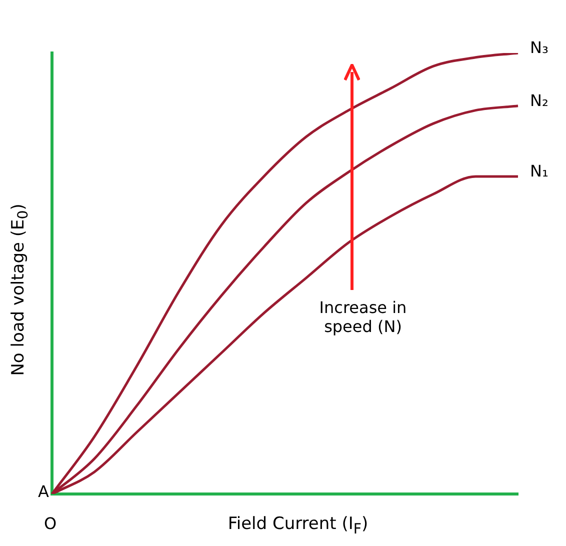 The height and width of the screenshot is (546, 566). Describe the element at coordinates (539, 48) in the screenshot. I see `series-label: N₃` at that location.